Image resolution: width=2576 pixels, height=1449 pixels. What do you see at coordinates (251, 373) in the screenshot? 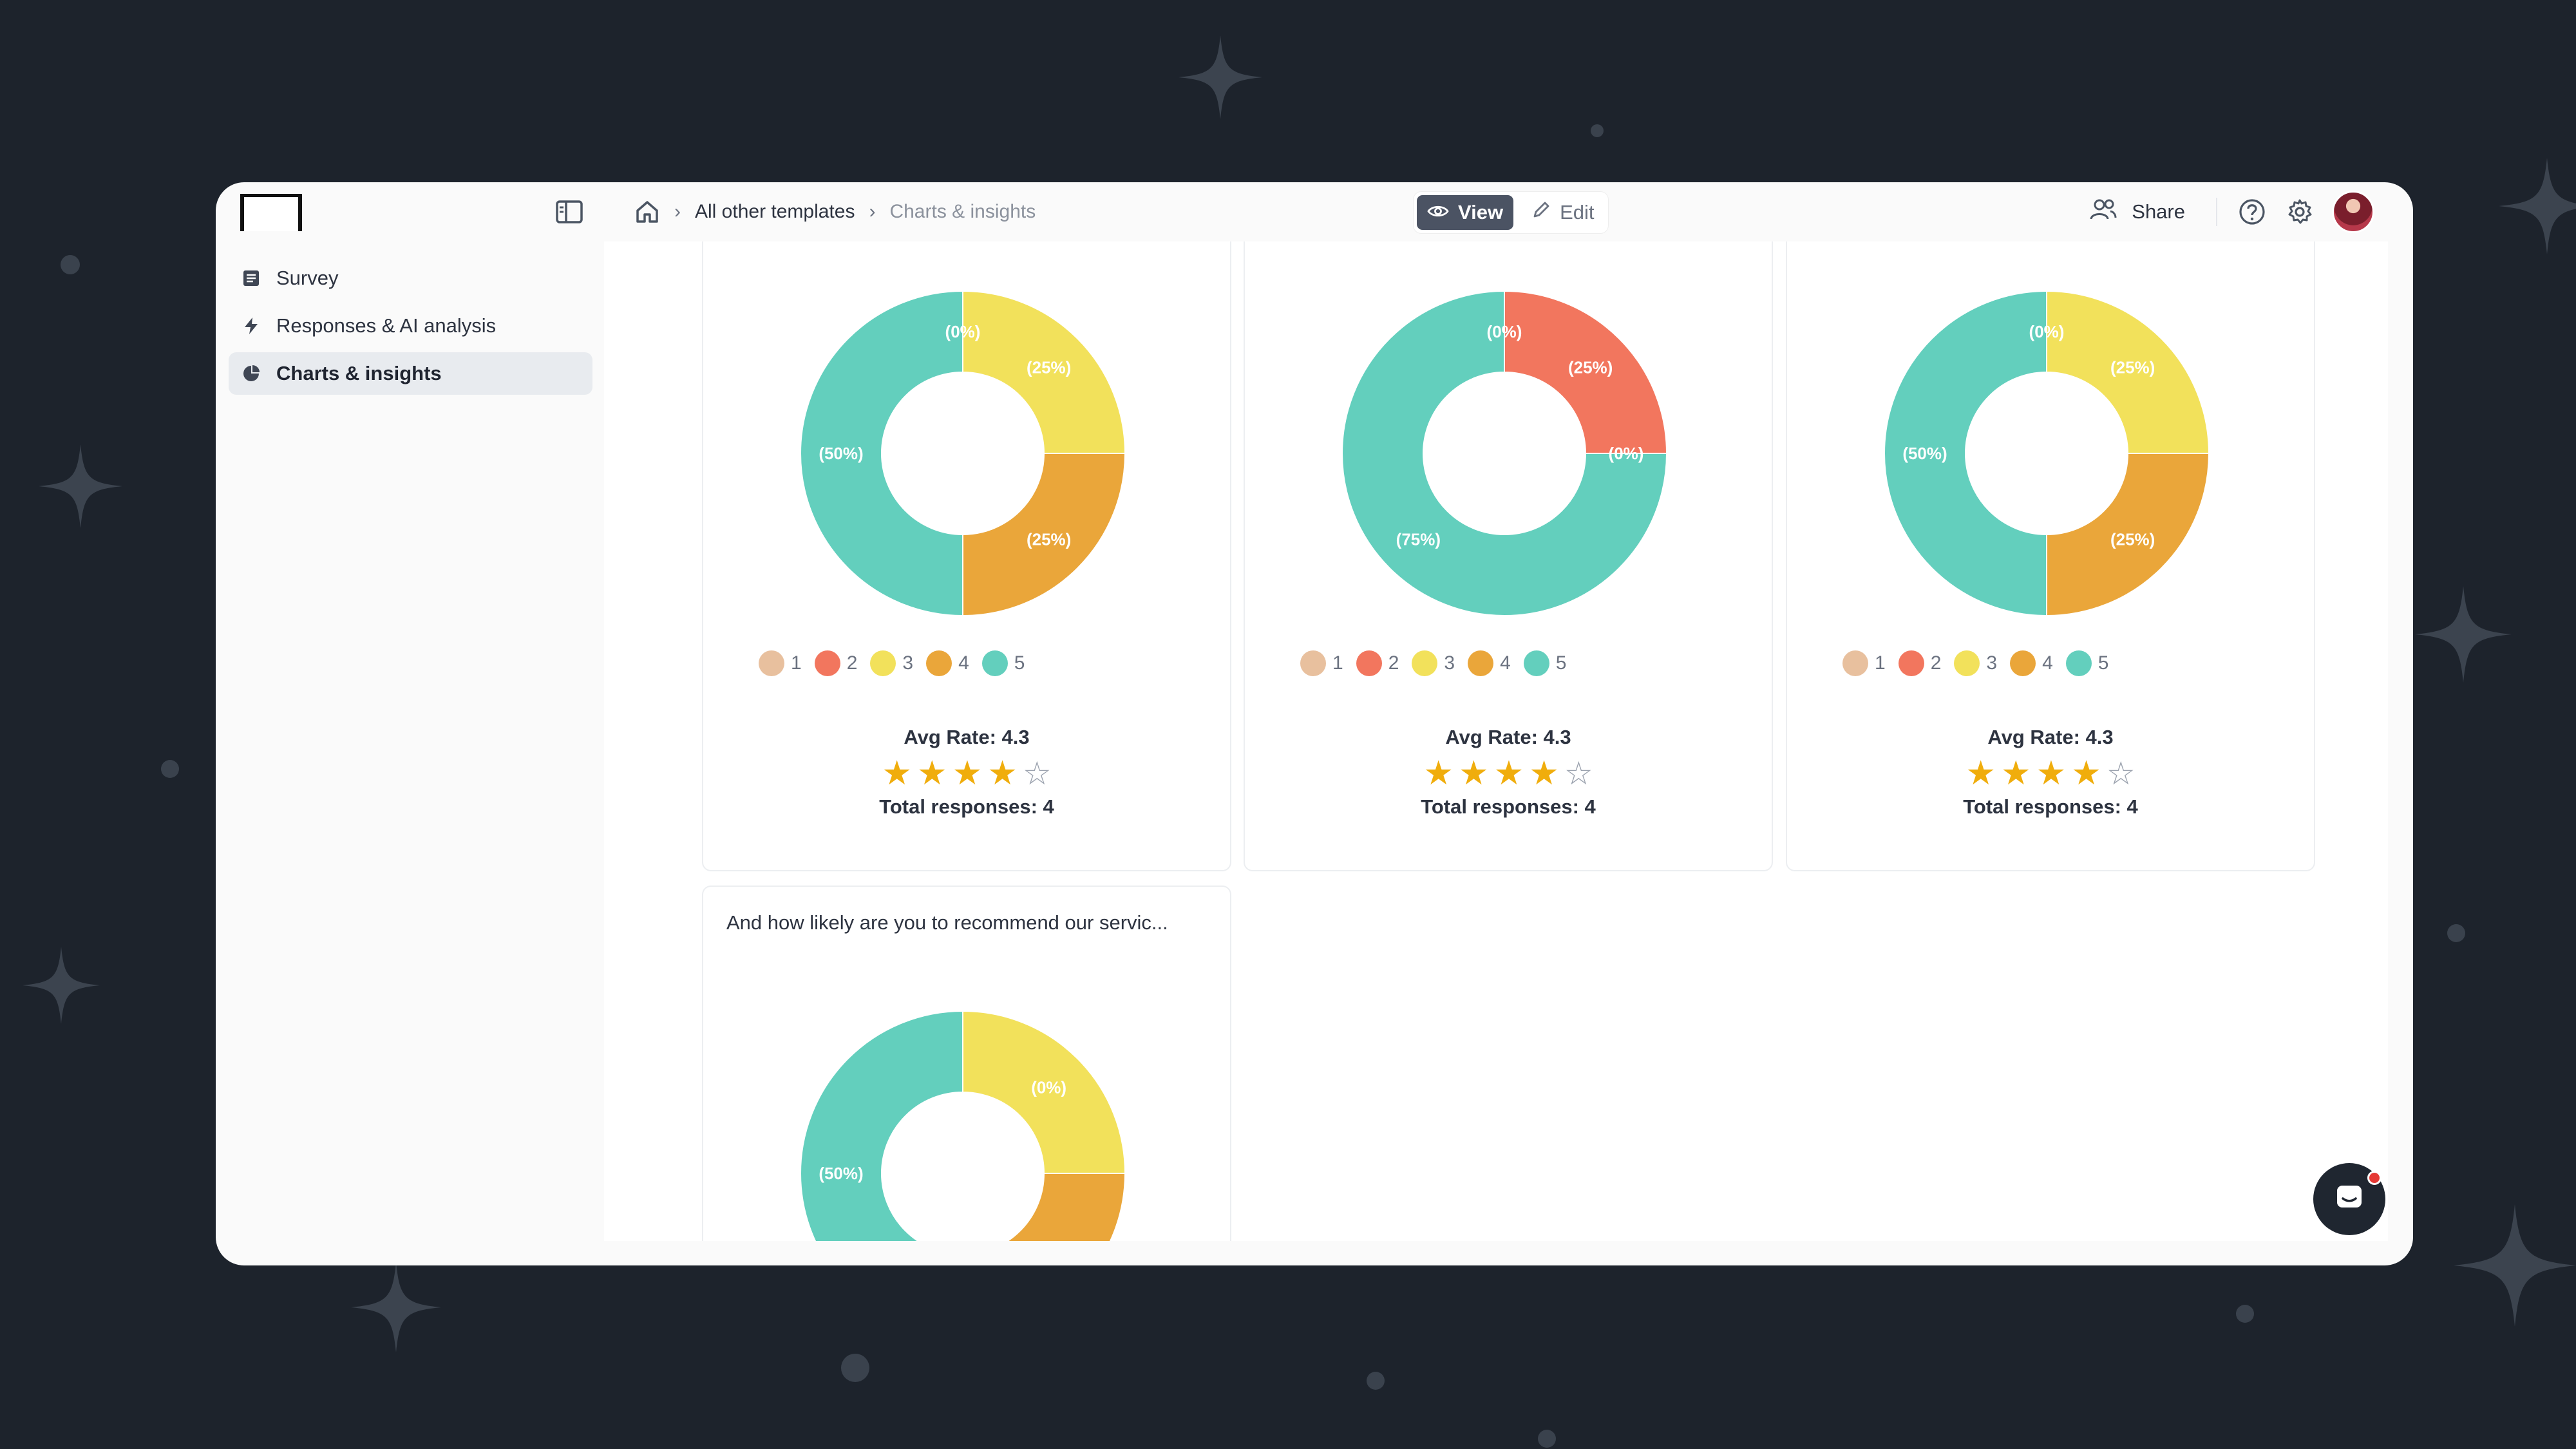
I see `pie-chart-icon` at bounding box center [251, 373].